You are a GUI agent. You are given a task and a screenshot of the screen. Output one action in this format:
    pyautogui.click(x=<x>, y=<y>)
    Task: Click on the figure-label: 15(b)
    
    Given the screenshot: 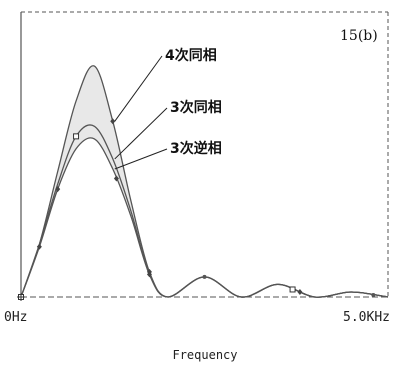 What is the action you would take?
    pyautogui.click(x=359, y=36)
    